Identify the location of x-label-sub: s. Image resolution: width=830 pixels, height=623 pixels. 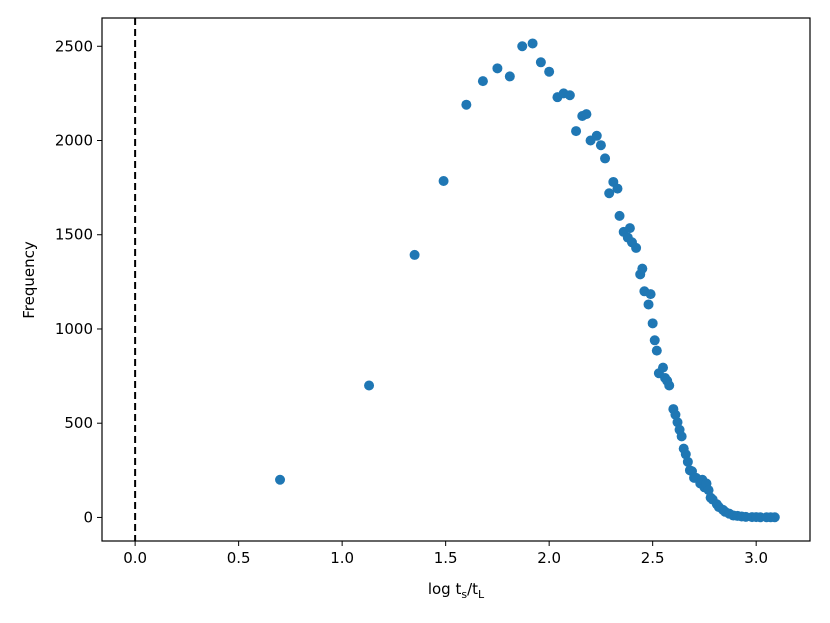
(464, 594).